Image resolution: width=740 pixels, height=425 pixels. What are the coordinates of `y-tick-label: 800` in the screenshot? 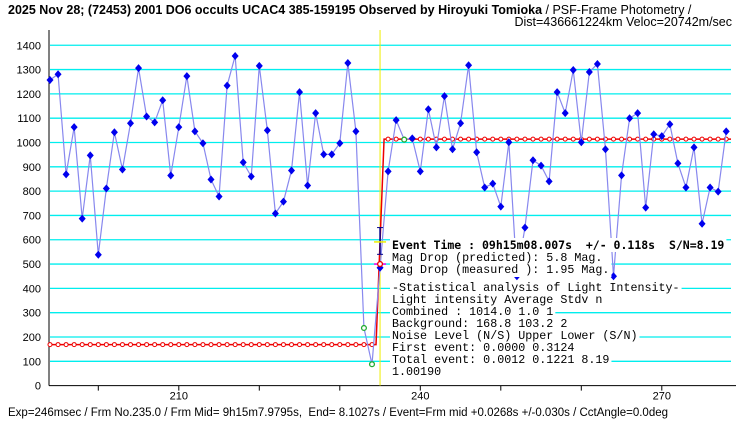 It's located at (32, 192).